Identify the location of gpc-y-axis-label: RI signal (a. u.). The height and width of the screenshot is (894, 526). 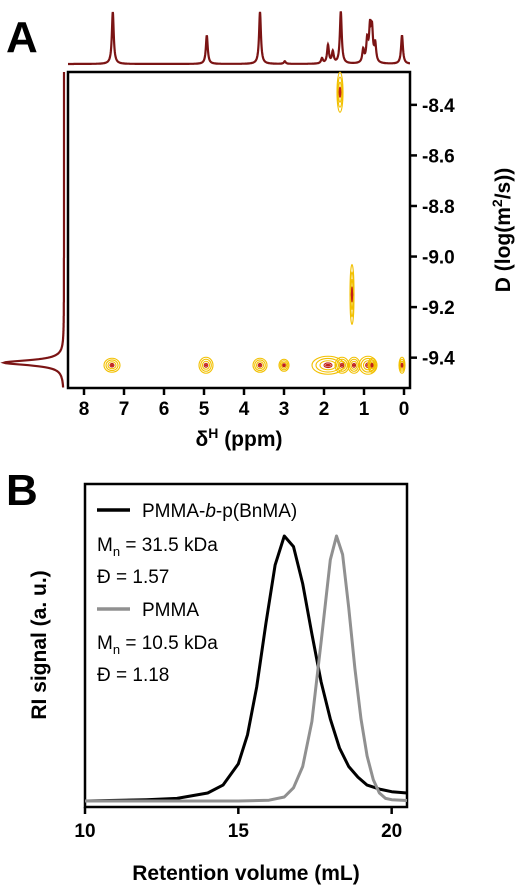
(39, 644).